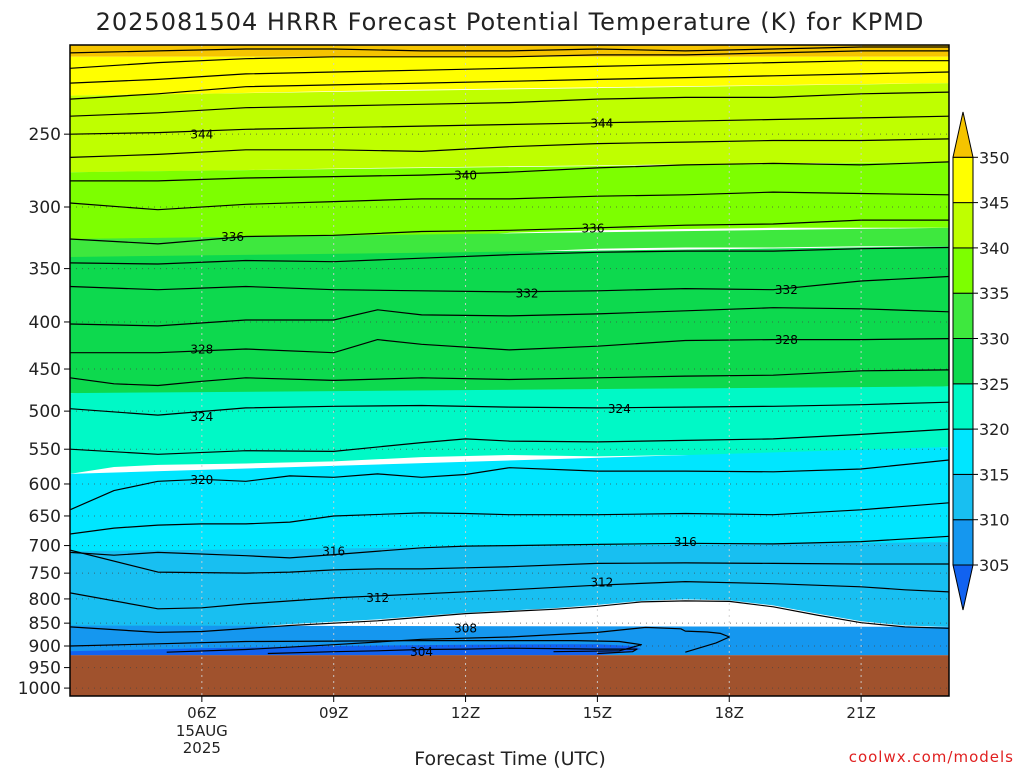 This screenshot has height=768, width=1024. I want to click on y-tick-label: 1000, so click(39, 689).